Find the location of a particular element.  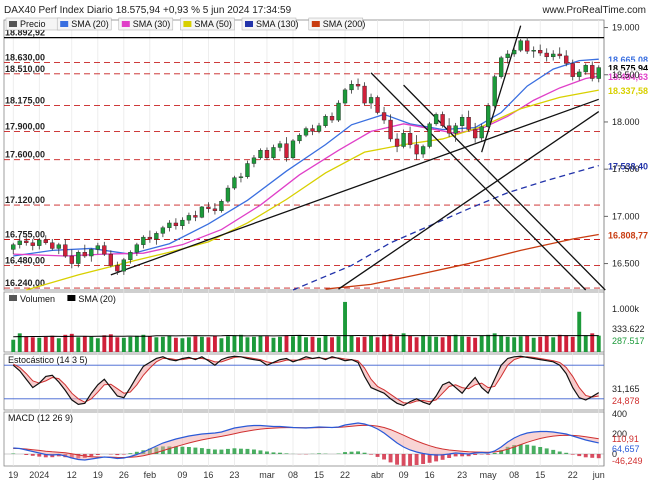

sma-line is located at coordinates (462, 261).